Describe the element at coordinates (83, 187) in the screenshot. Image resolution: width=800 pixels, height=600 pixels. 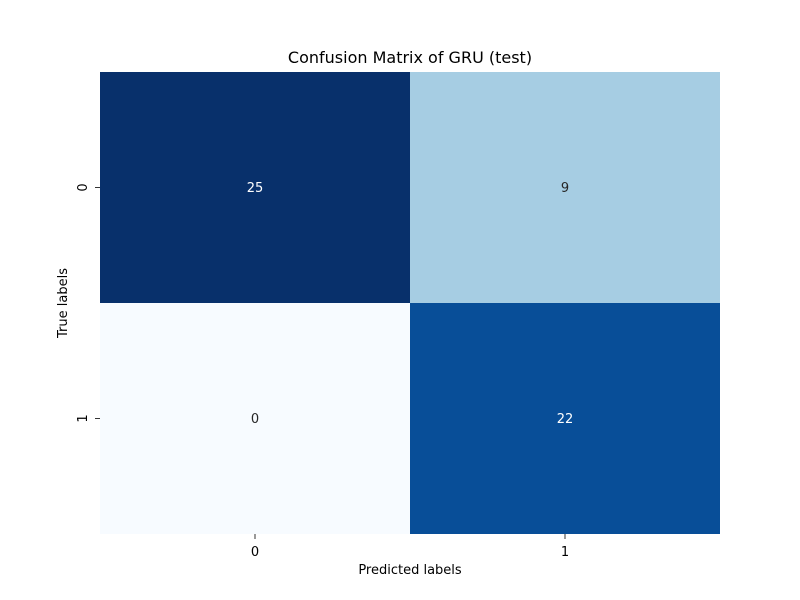
I see `y-tick-label-0: 0` at that location.